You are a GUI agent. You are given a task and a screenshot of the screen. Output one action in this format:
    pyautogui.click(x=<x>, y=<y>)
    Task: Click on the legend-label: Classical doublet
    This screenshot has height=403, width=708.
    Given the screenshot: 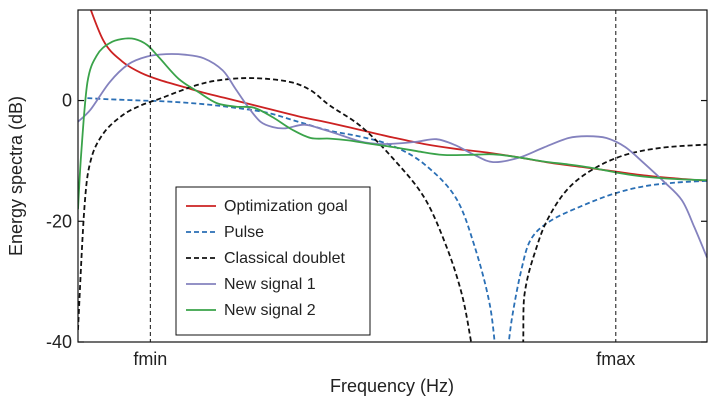 What is the action you would take?
    pyautogui.click(x=285, y=258)
    